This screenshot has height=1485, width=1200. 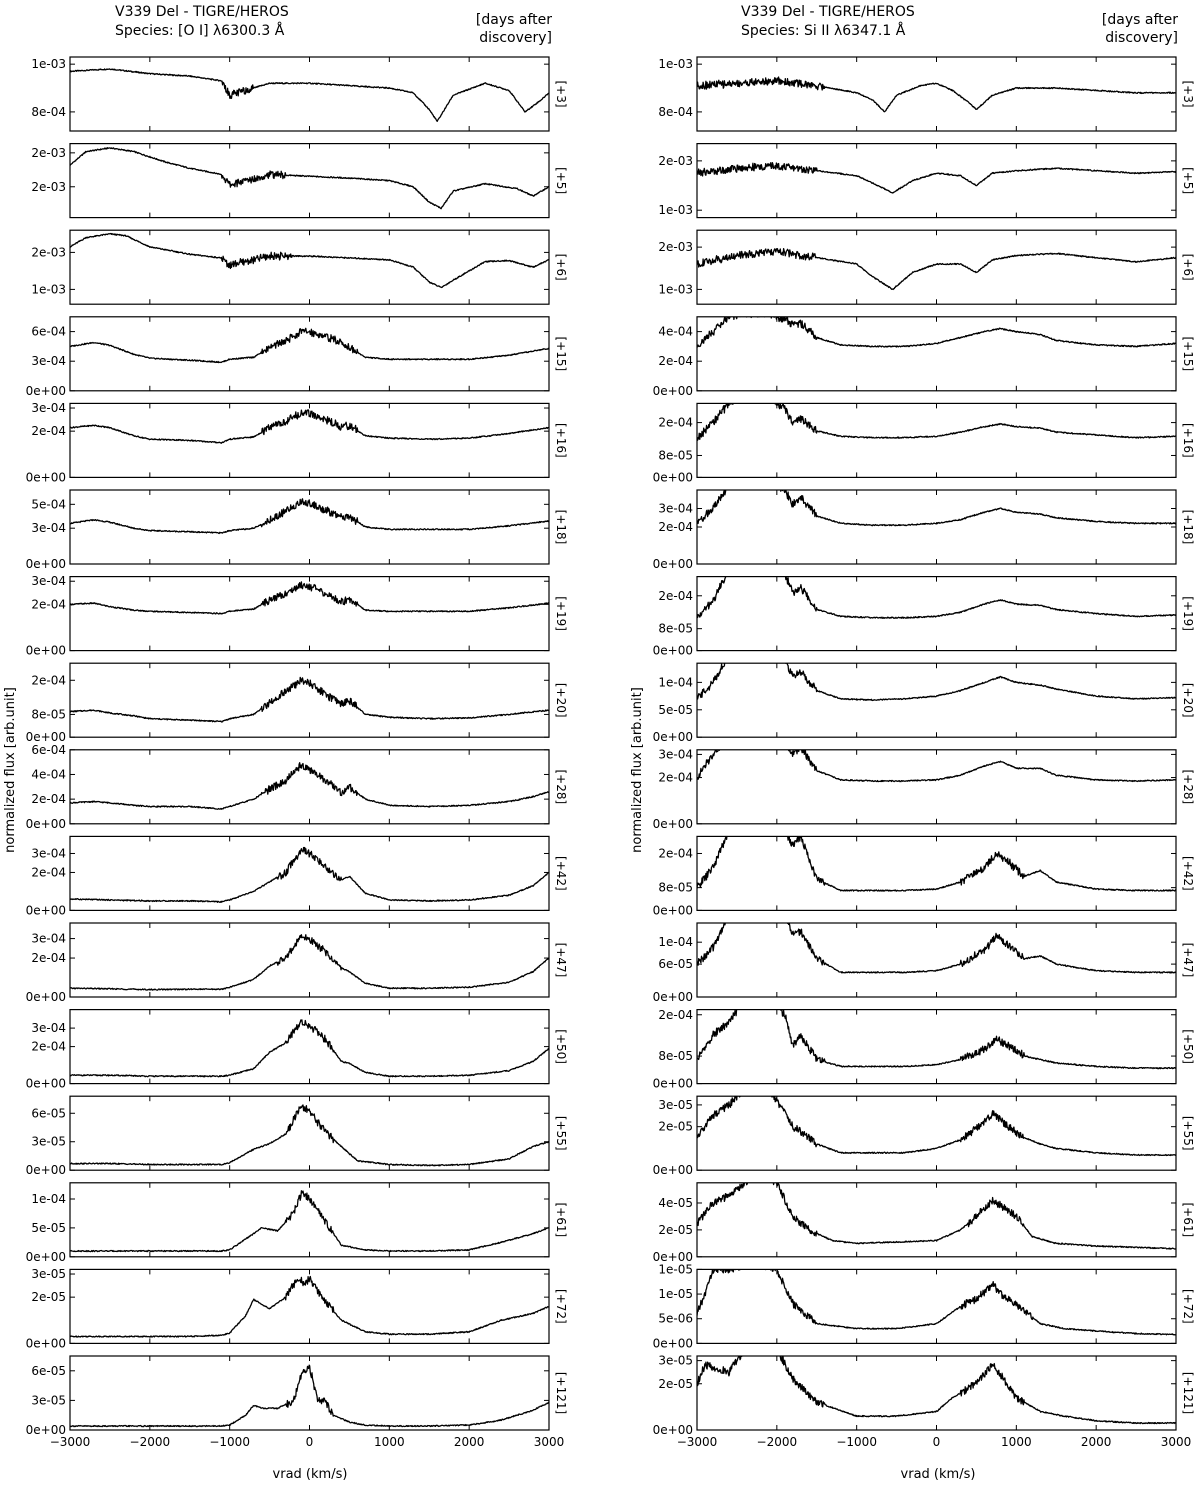 I want to click on left-ytick-label-13-1: 5e-05, so click(x=48, y=1228).